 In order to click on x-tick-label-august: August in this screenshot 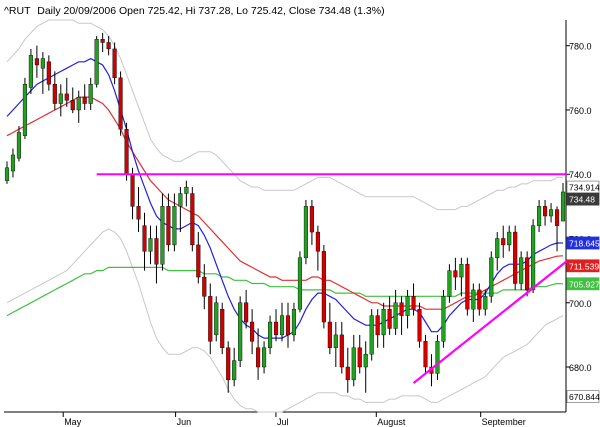, I will do `click(391, 422)`.